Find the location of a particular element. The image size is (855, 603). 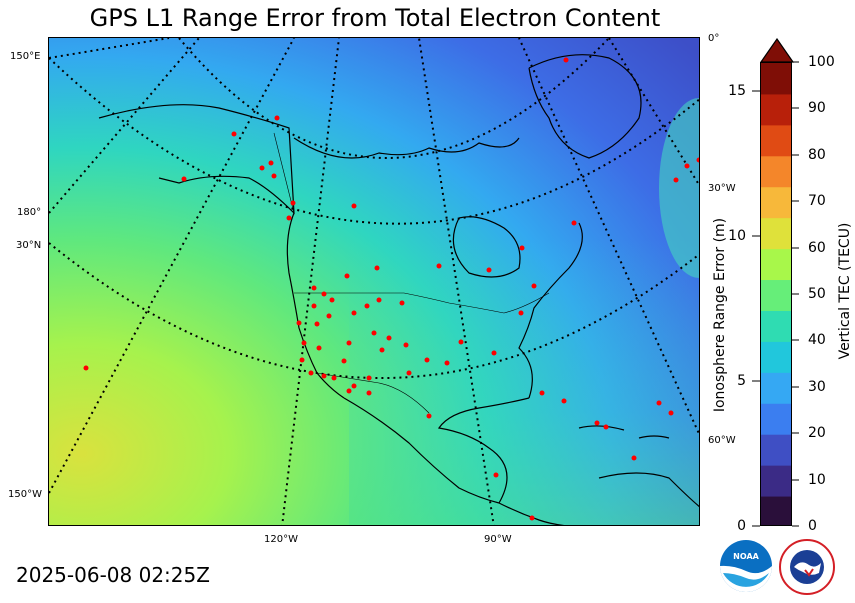

south-america is located at coordinates (648, 490).